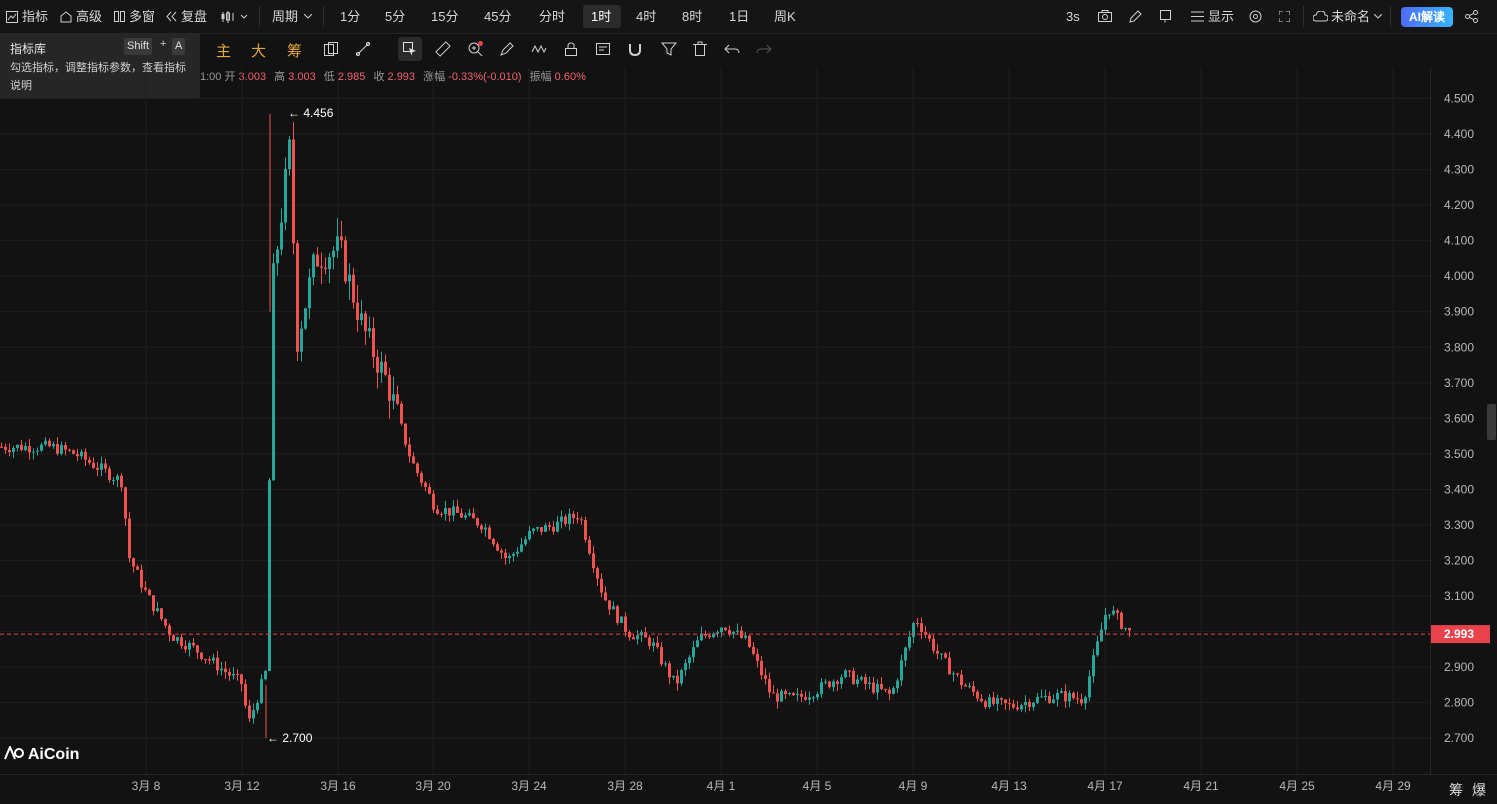 This screenshot has height=804, width=1497. Describe the element at coordinates (295, 51) in the screenshot. I see `chip-distribution-toggle: 筹` at that location.